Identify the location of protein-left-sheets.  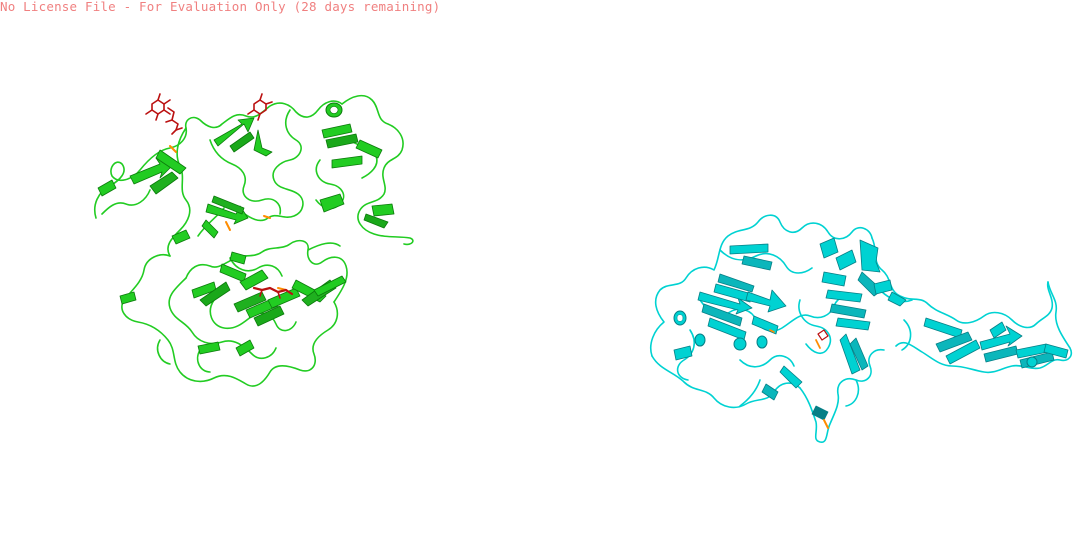
(246, 229).